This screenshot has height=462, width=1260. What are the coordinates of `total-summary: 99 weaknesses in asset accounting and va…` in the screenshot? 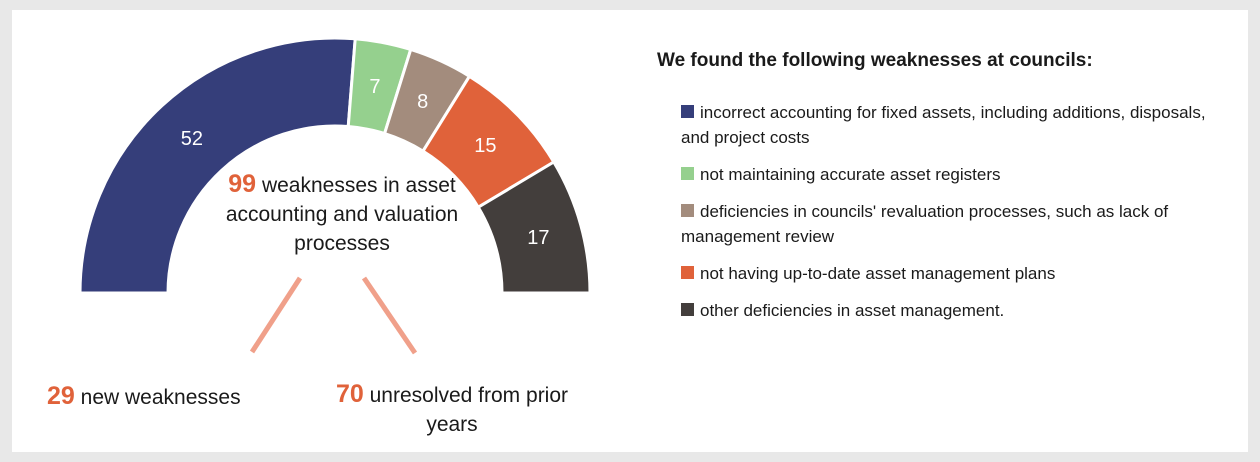 It's located at (342, 214).